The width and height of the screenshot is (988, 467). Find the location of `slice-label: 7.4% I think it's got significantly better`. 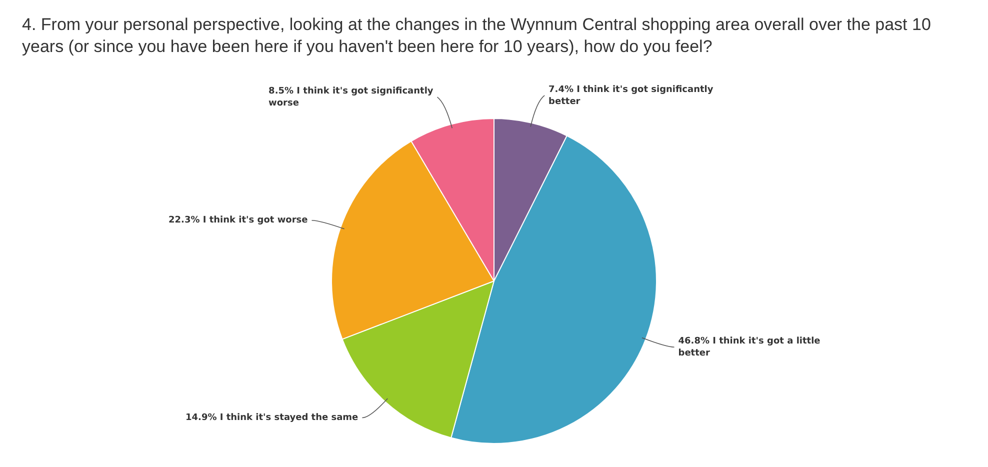

slice-label: 7.4% I think it's got significantly better is located at coordinates (631, 95).